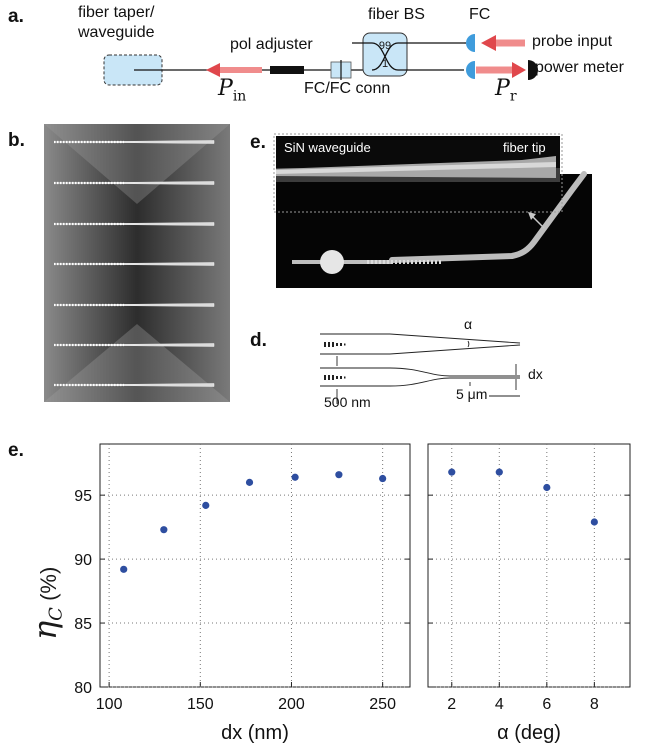 This screenshot has height=753, width=657. I want to click on probe-input-label: probe input, so click(572, 41).